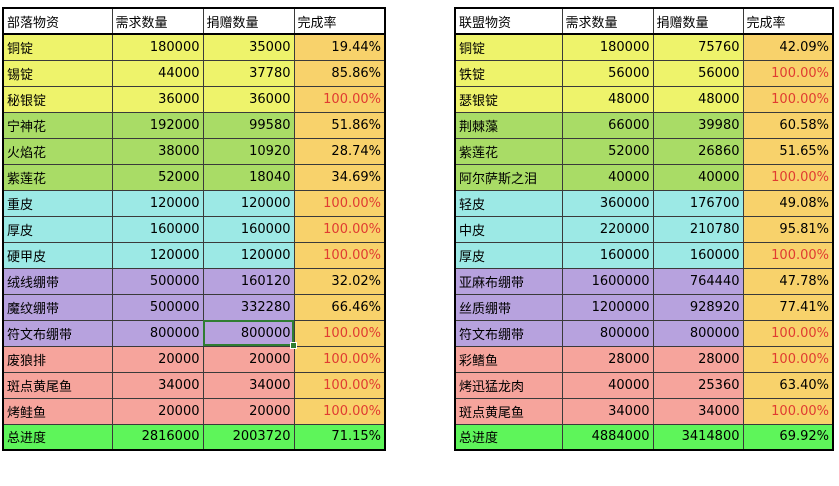 The width and height of the screenshot is (839, 486). I want to click on item-name-cell: 魔纹绷带, so click(57, 307).